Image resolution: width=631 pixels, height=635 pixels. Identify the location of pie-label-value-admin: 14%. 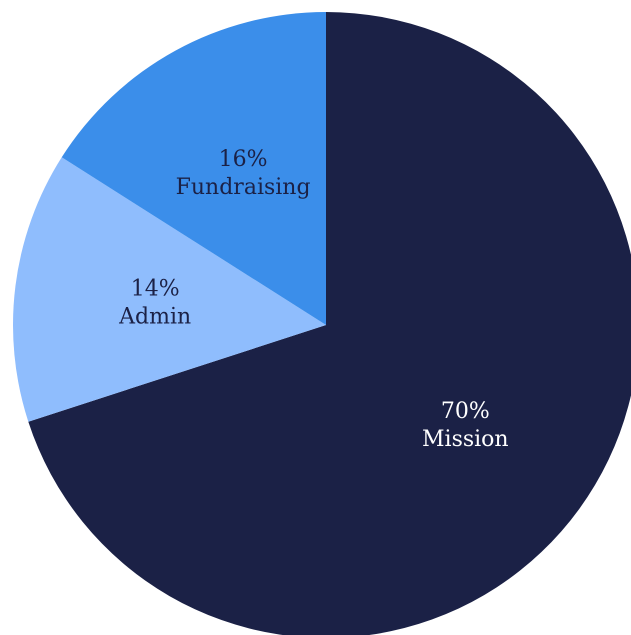
(155, 288).